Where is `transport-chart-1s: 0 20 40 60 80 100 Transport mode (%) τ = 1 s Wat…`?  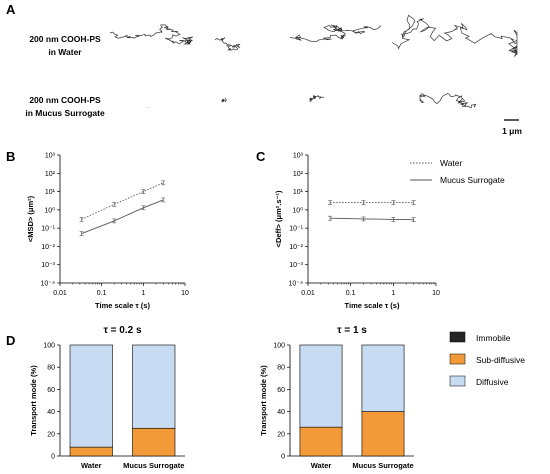 transport-chart-1s: 0 20 40 60 80 100 Transport mode (%) τ = 1 s Wat… is located at coordinates (336, 397).